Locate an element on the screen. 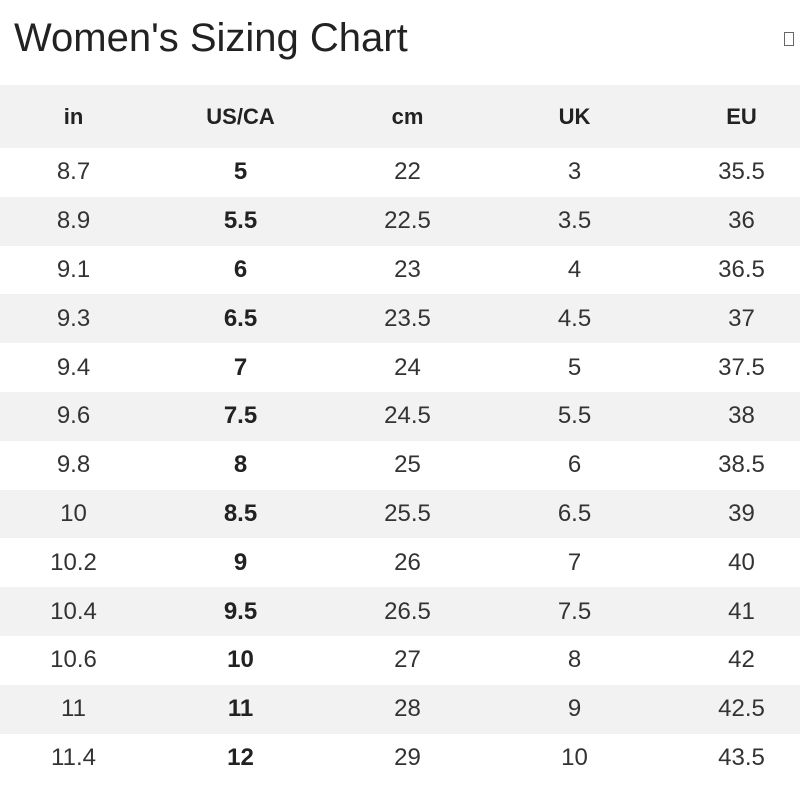 Image resolution: width=800 pixels, height=789 pixels. table-cell: 22 is located at coordinates (407, 172).